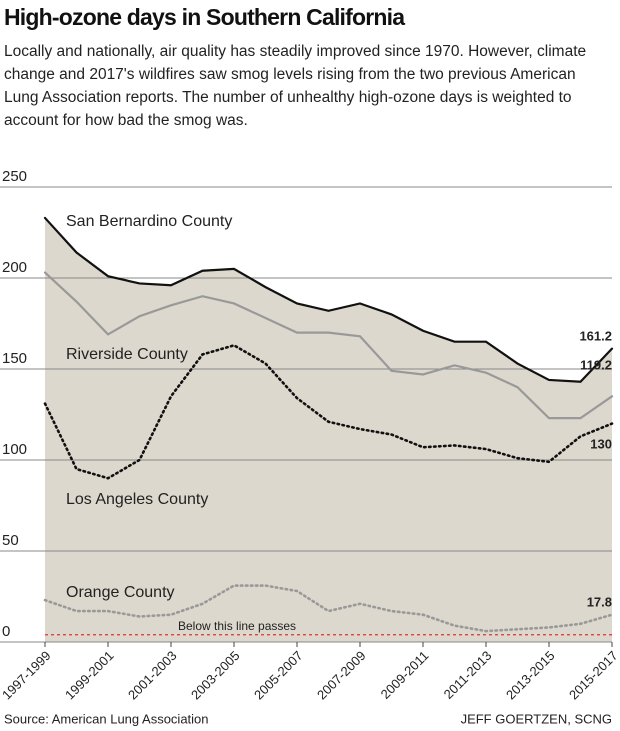 The width and height of the screenshot is (620, 731). I want to click on x-tick-label: 1999-2001, so click(89, 675).